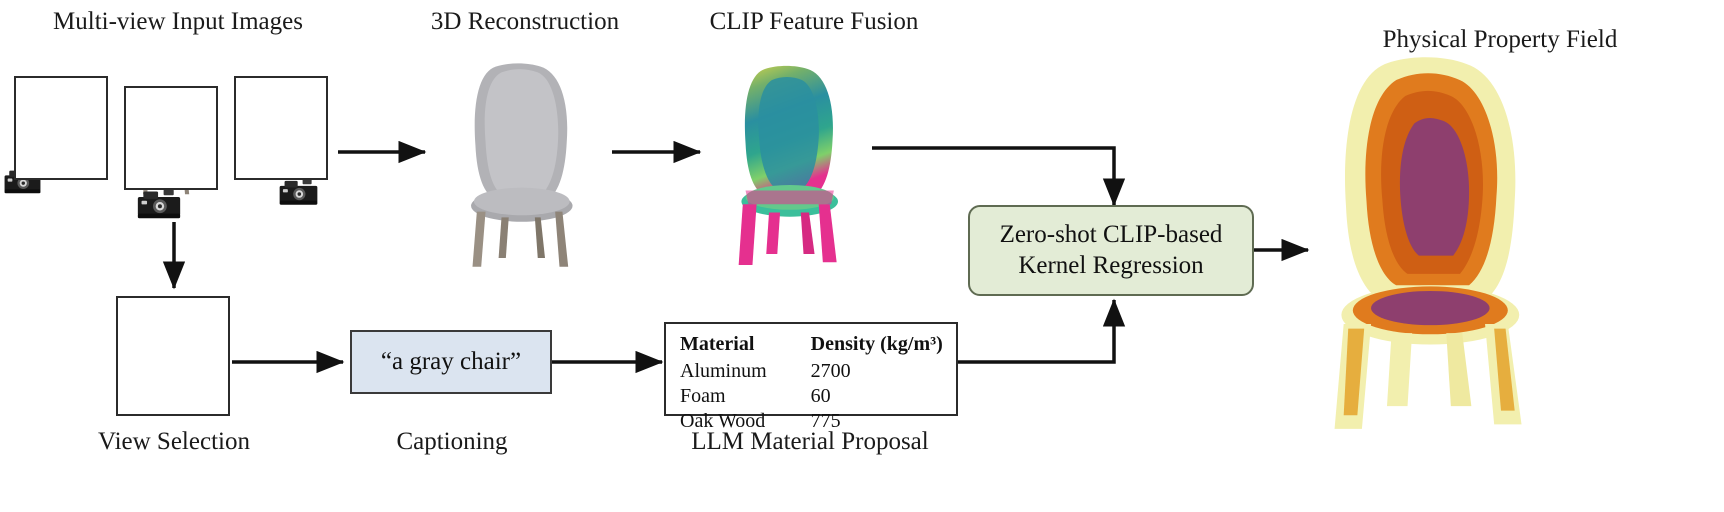 The height and width of the screenshot is (512, 1724). Describe the element at coordinates (830, 371) in the screenshot. I see `cell-density-0: 2700` at that location.